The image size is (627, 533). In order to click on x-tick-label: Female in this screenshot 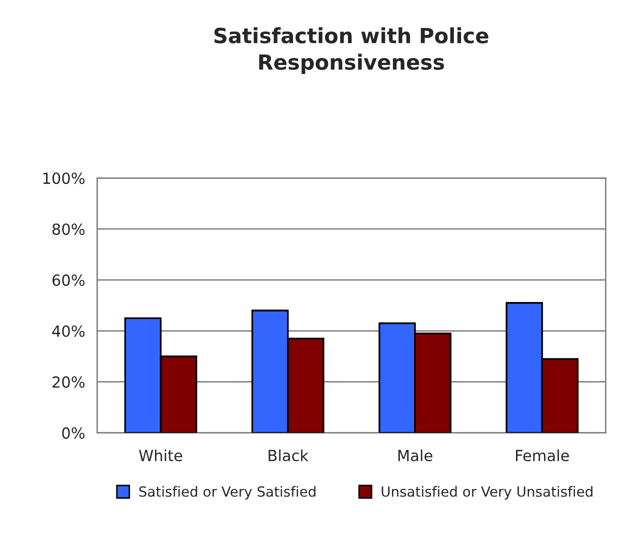, I will do `click(542, 455)`.